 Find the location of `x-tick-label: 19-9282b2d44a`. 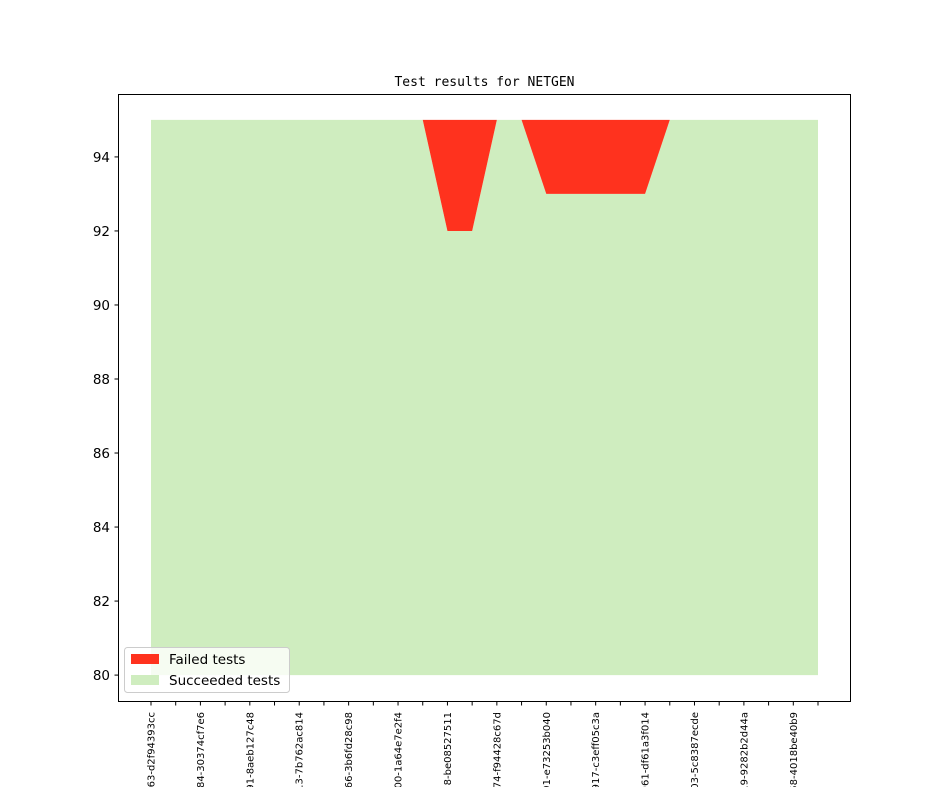

x-tick-label: 19-9282b2d44a is located at coordinates (744, 749).